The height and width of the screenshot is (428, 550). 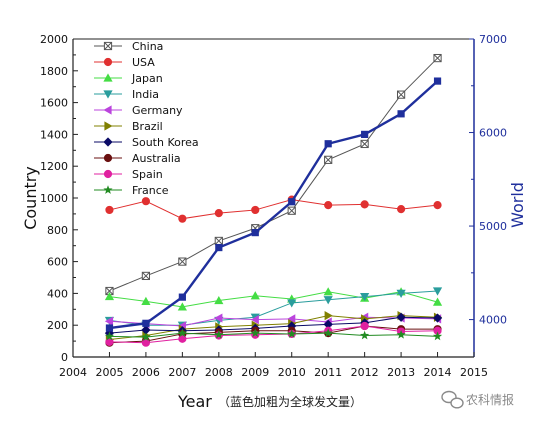 I want to click on y2-axis-label: World, so click(x=517, y=205).